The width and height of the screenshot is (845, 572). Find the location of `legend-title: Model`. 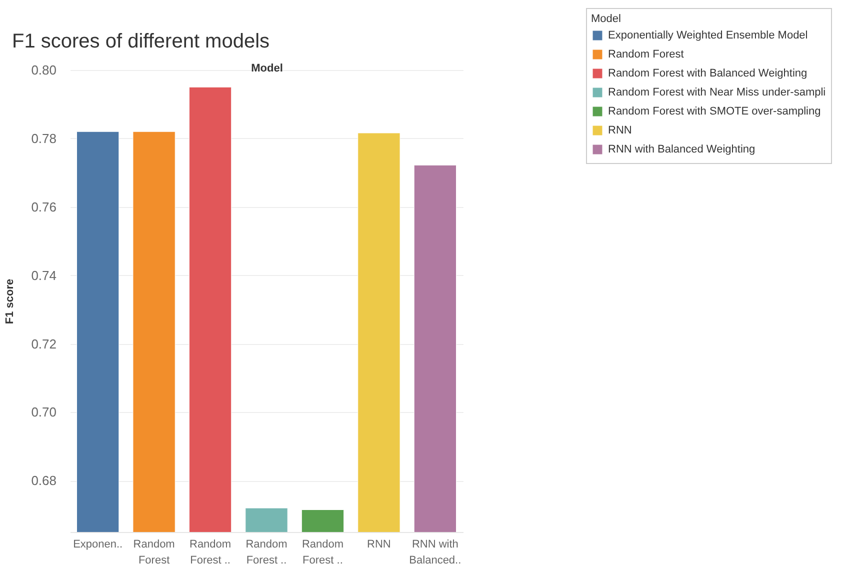

legend-title: Model is located at coordinates (606, 19).